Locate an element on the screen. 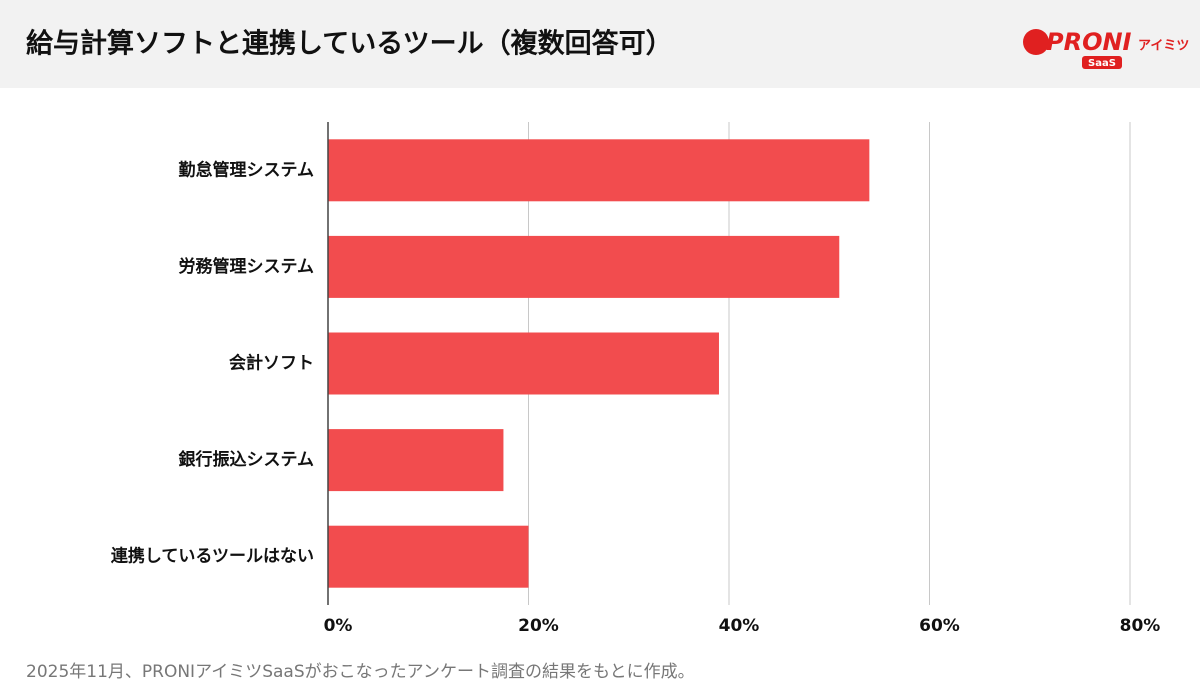 This screenshot has width=1200, height=700. y-tick-label: 銀行振込システム is located at coordinates (247, 459).